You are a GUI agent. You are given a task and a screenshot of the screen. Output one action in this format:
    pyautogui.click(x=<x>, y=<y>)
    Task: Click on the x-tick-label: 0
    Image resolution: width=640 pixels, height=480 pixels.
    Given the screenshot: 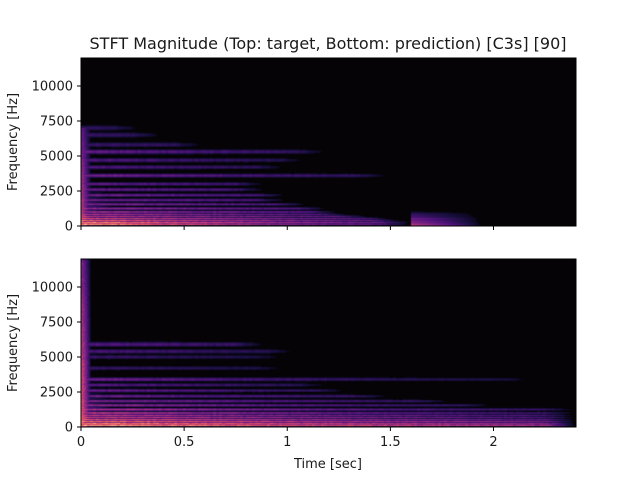 What is the action you would take?
    pyautogui.click(x=81, y=442)
    